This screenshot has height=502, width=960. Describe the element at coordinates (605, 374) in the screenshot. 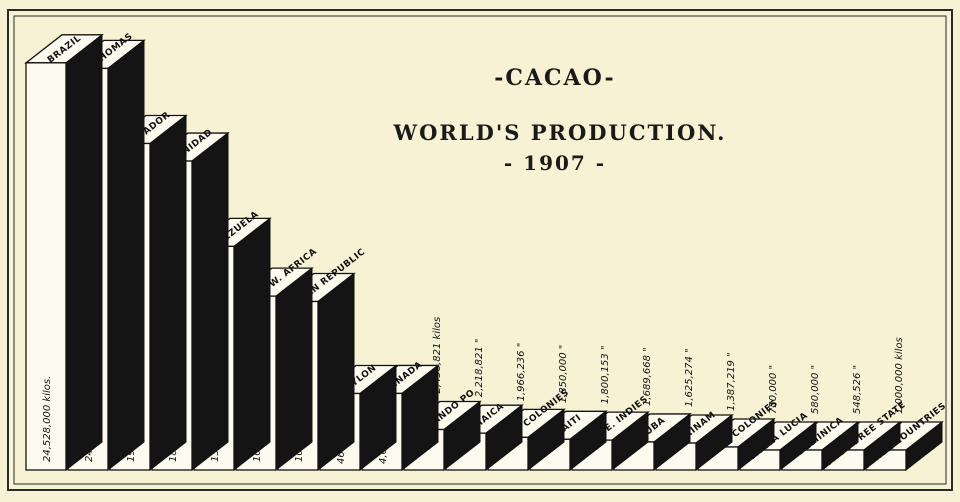

I see `bar-value-label: 1,800,153 "` at that location.